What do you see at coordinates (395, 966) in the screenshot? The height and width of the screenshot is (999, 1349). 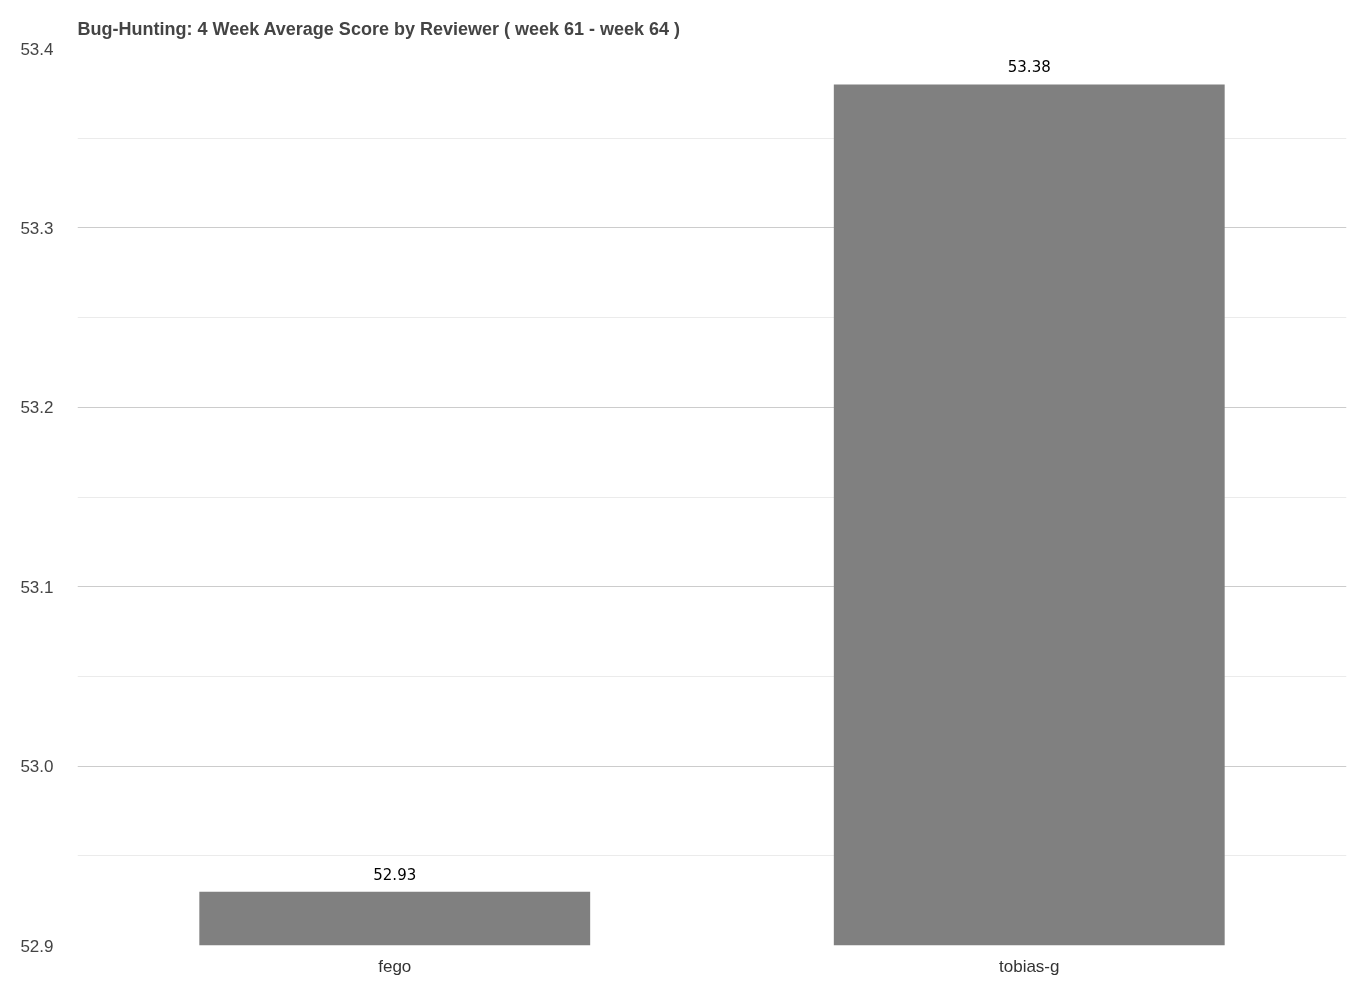 I see `x-tick-label: fego` at bounding box center [395, 966].